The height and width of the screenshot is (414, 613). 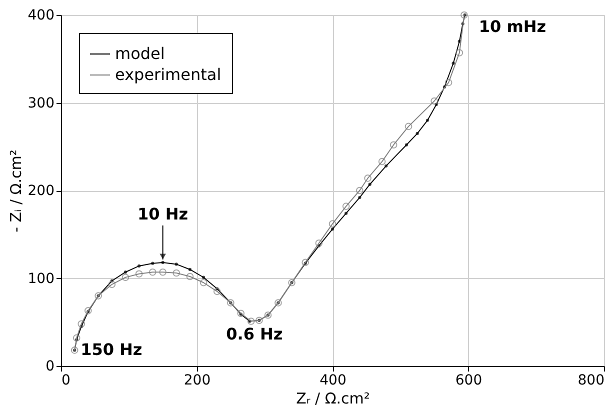 I want to click on x-tick-label: 400, so click(x=333, y=380).